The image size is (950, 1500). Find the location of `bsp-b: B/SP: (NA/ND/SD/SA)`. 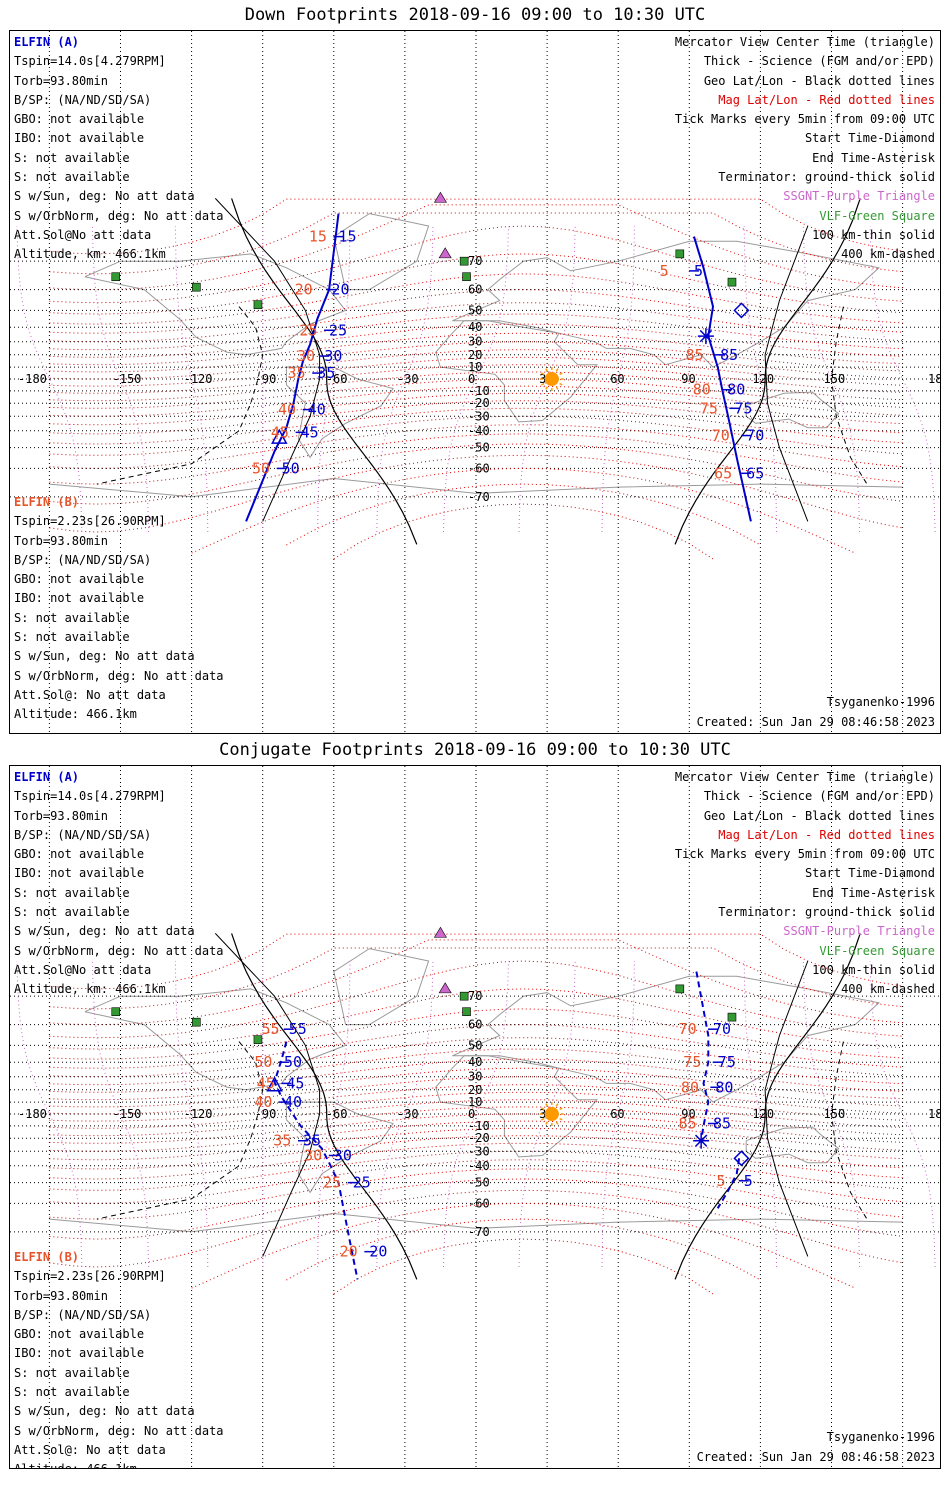

bsp-b: B/SP: (NA/ND/SD/SA) is located at coordinates (83, 559).